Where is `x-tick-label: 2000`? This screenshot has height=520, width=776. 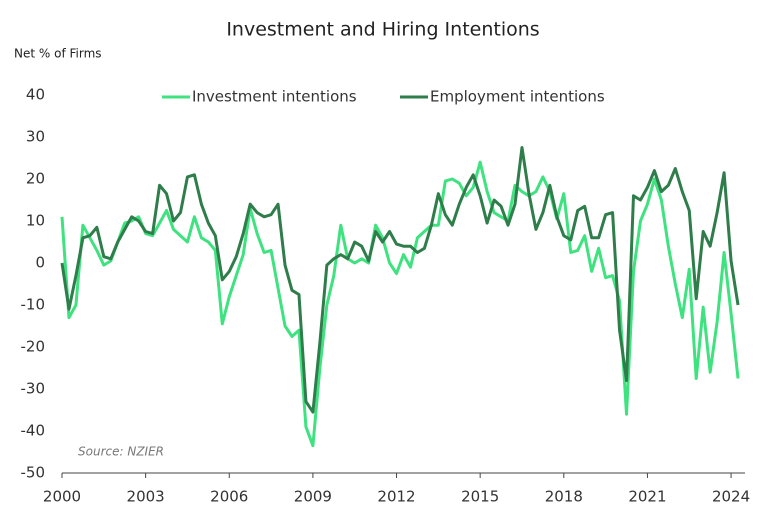
x-tick-label: 2000 is located at coordinates (62, 497).